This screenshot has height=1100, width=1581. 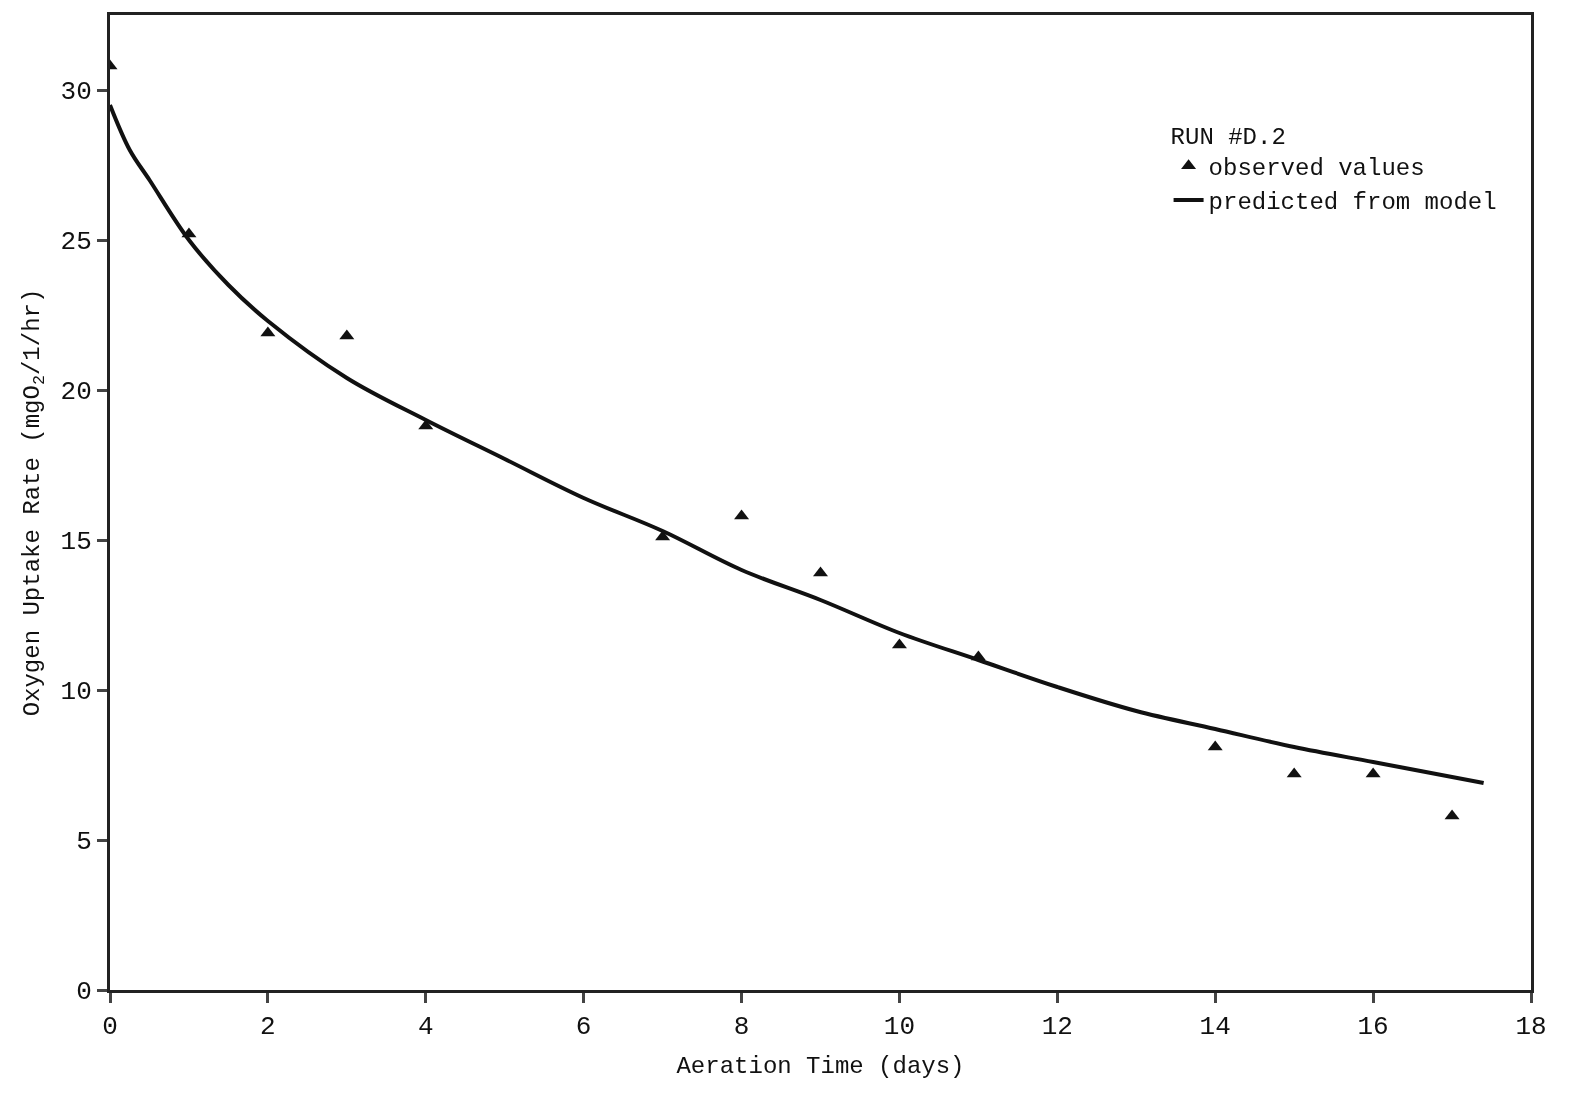 What do you see at coordinates (1057, 1027) in the screenshot?
I see `x-tick-label: 12` at bounding box center [1057, 1027].